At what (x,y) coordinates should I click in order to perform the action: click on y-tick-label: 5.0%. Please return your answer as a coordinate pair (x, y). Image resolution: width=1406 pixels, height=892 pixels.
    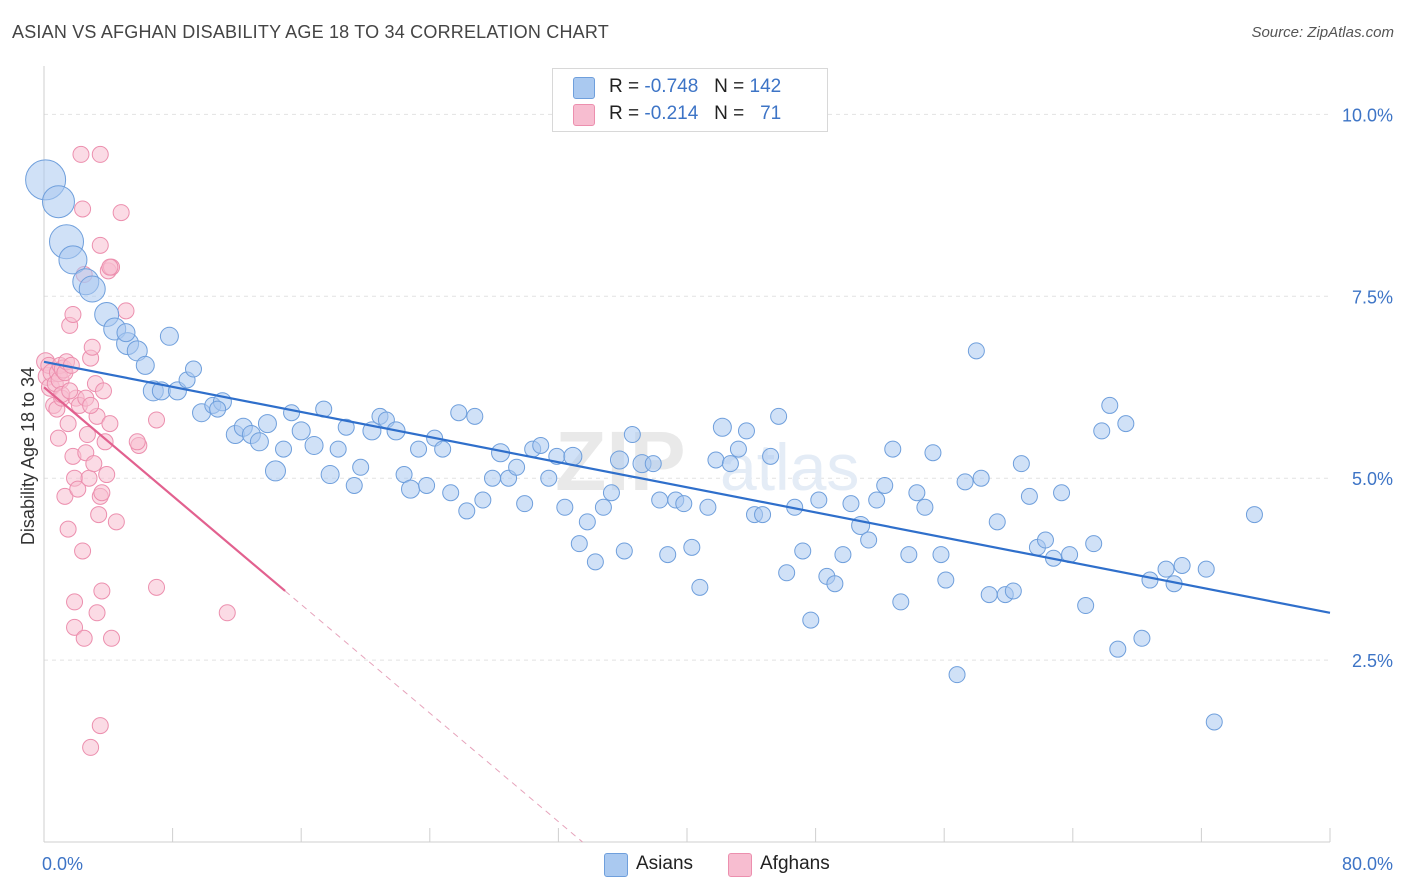
    Looking at the image, I should click on (1372, 479).